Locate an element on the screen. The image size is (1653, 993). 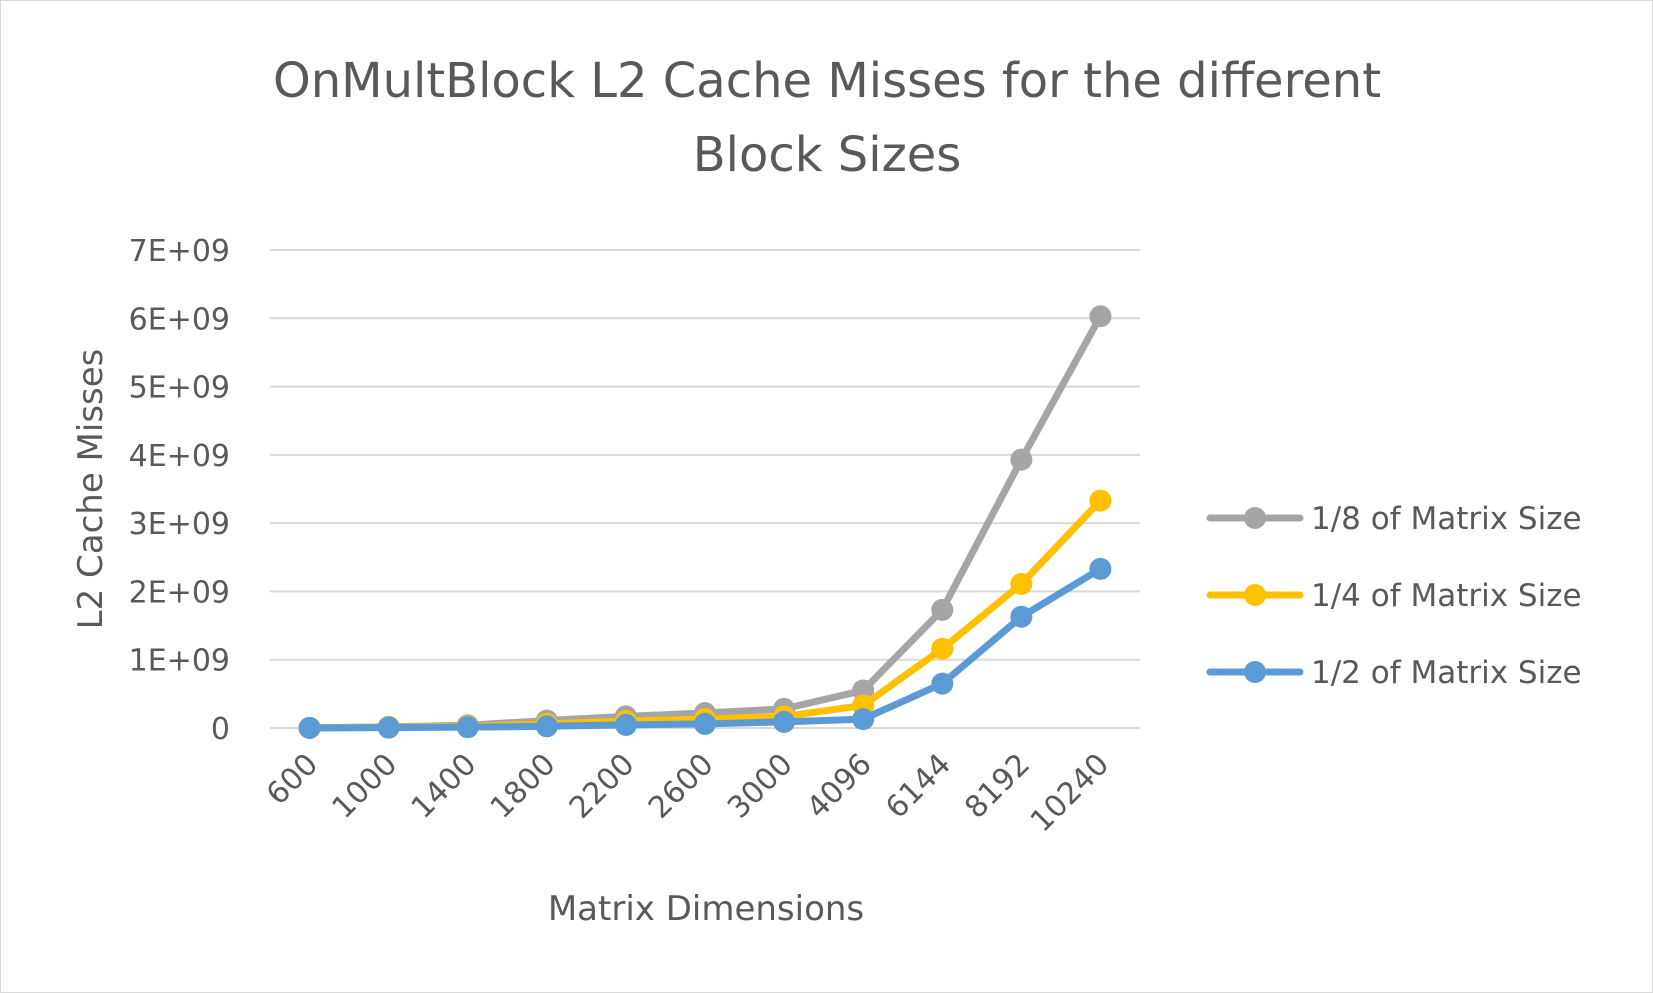
x-tick-label: 6144 is located at coordinates (918, 786).